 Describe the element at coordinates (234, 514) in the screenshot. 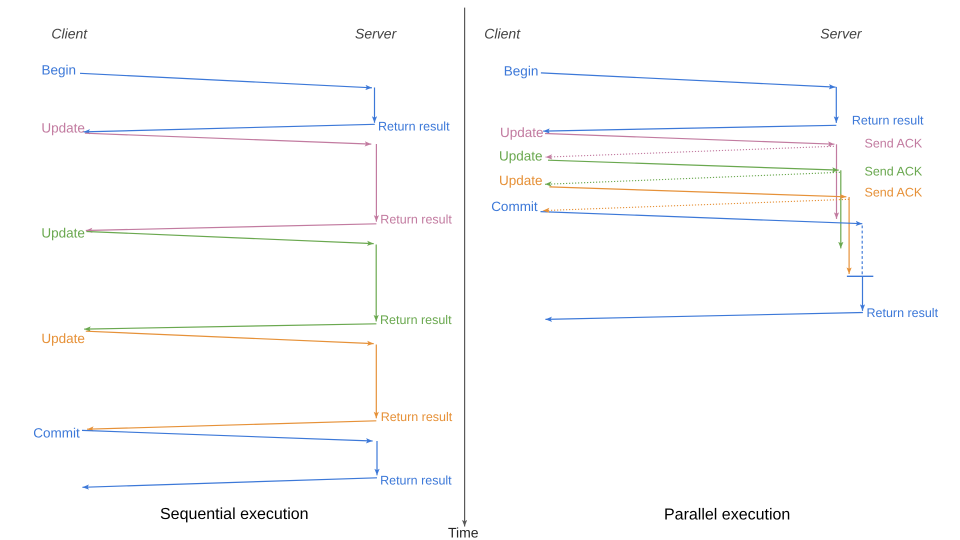

I see `svg-text: Sequential execution` at that location.